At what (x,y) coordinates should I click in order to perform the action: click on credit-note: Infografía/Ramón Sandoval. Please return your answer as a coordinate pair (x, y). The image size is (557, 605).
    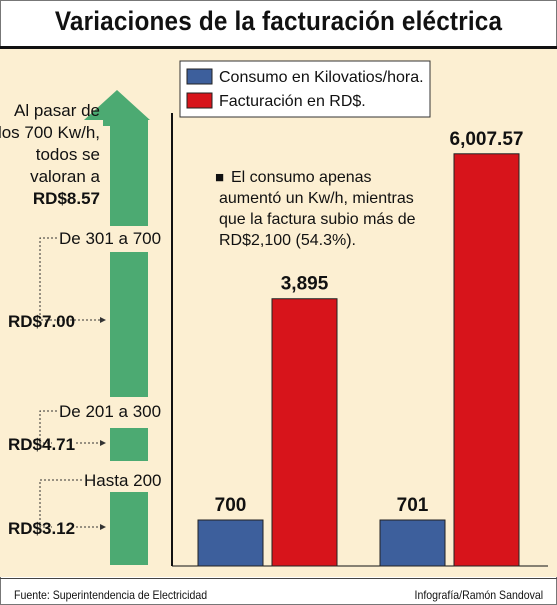
    Looking at the image, I should click on (478, 595).